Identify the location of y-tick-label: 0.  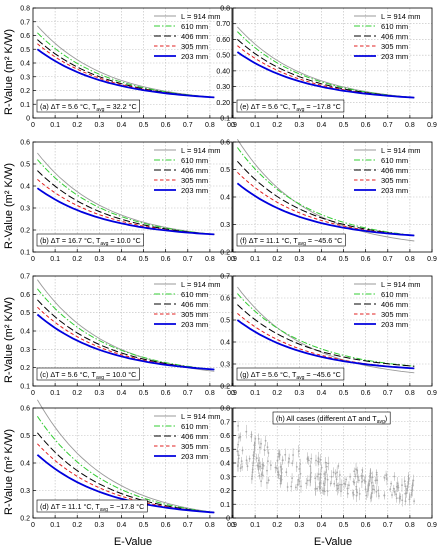
(28, 119).